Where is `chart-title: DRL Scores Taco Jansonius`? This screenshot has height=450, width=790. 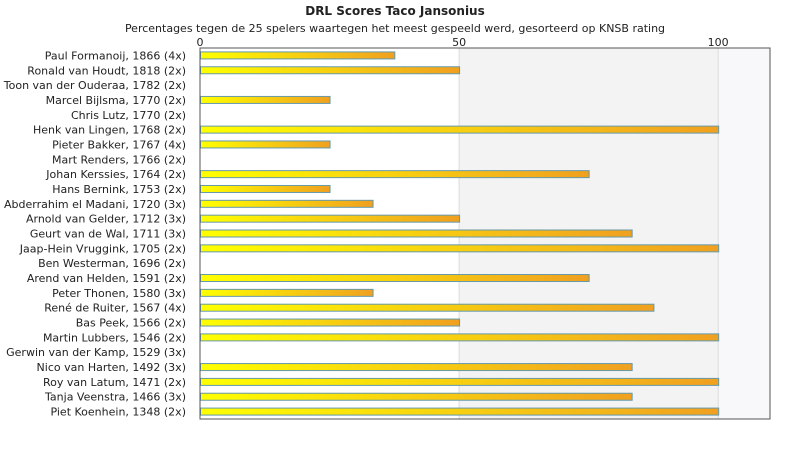
chart-title: DRL Scores Taco Jansonius is located at coordinates (395, 11).